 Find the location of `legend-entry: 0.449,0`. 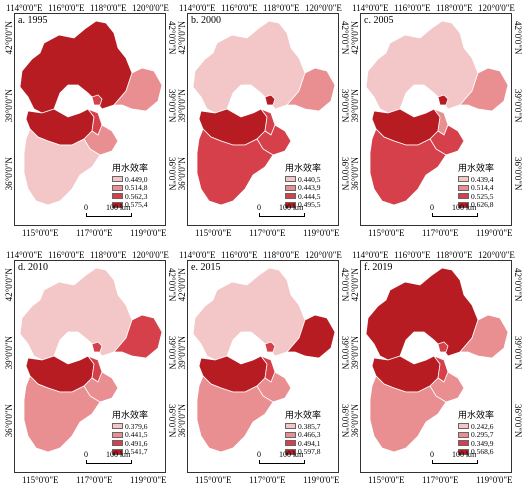

legend-entry: 0.449,0 is located at coordinates (130, 179).